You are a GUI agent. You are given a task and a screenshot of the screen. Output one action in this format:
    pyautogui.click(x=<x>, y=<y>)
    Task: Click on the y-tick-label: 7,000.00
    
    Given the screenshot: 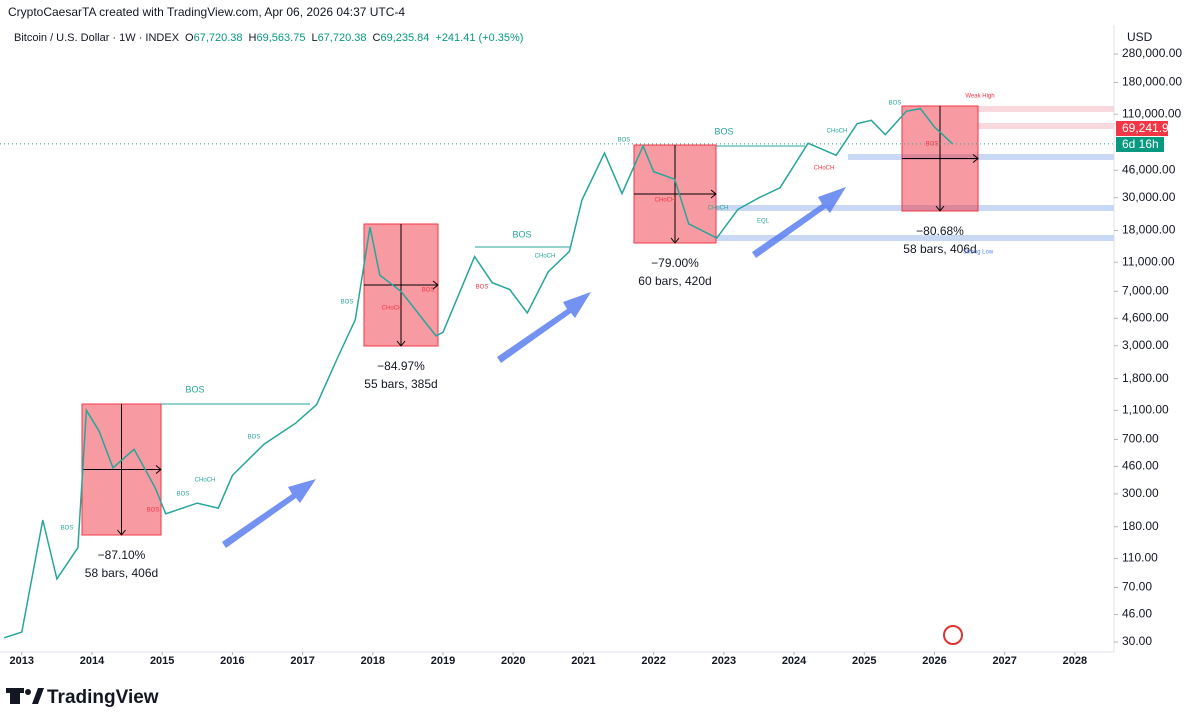 What is the action you would take?
    pyautogui.click(x=1145, y=290)
    